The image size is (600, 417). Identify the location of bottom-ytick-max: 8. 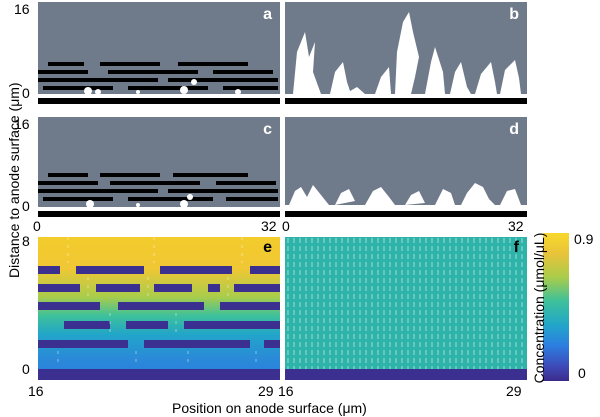
(26, 241).